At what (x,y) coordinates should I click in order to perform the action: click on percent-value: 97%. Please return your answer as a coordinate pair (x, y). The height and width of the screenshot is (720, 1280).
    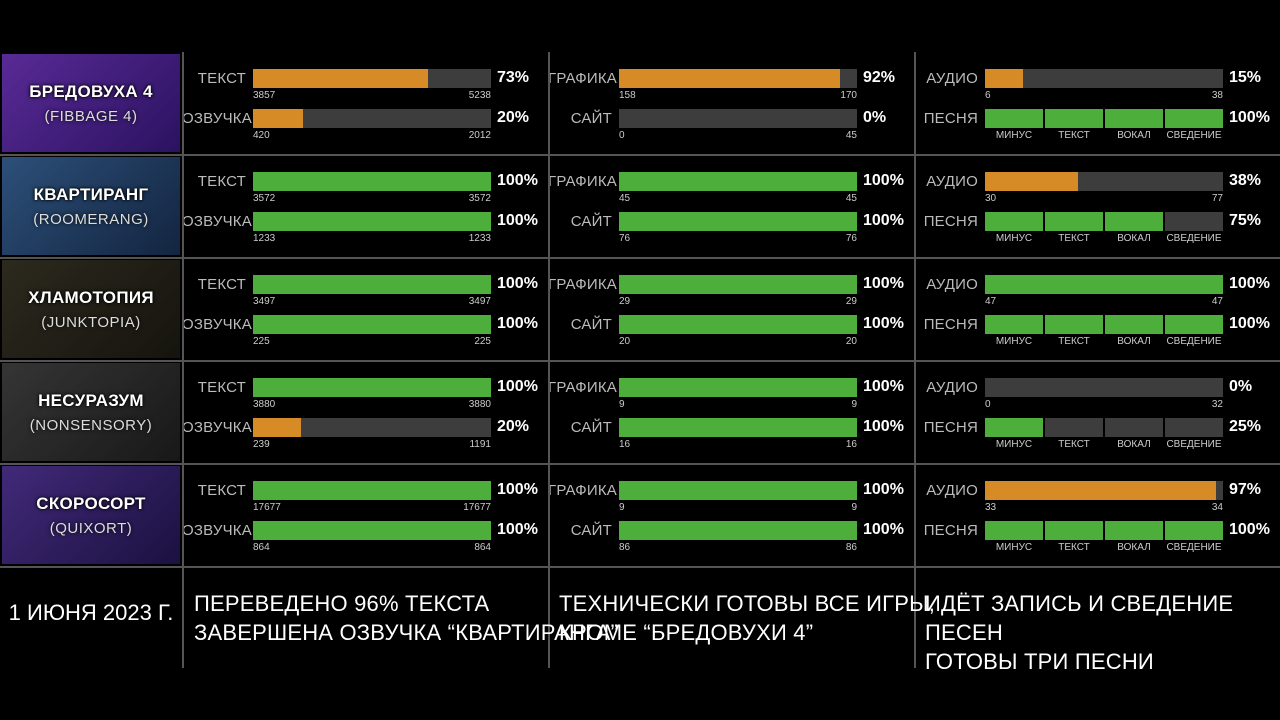
    Looking at the image, I should click on (1245, 489).